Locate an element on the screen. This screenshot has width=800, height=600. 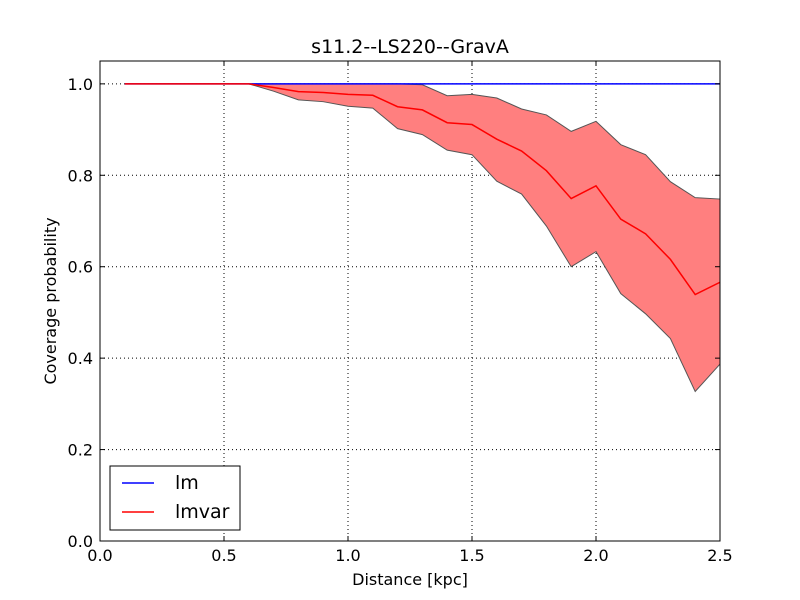
y-tick-label: 0.6 is located at coordinates (80, 267).